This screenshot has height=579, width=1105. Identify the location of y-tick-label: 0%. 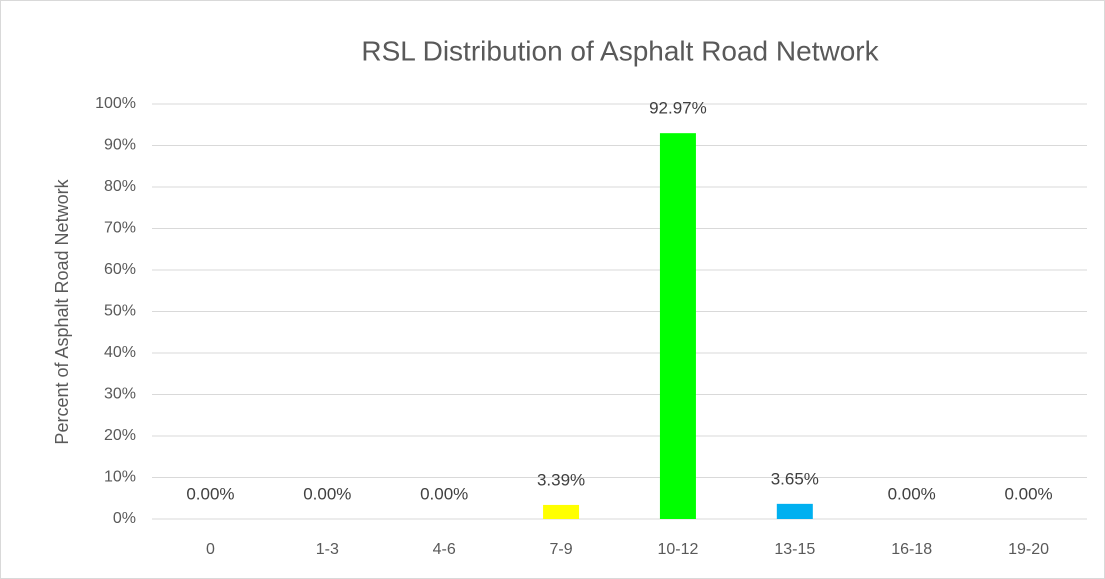
(124, 518).